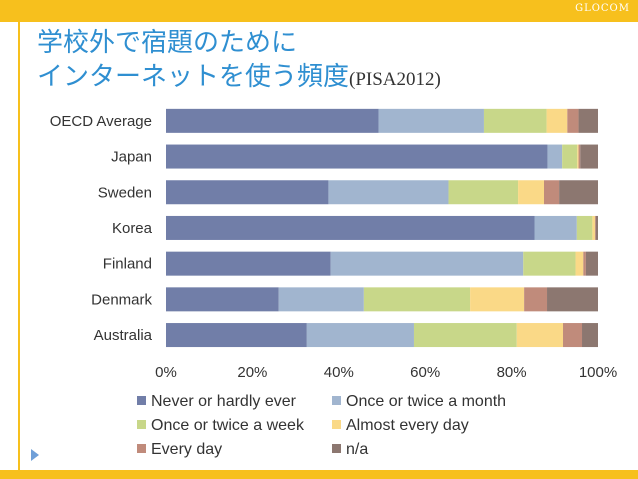 This screenshot has width=638, height=479. I want to click on legend-label: Once or twice a month, so click(426, 401).